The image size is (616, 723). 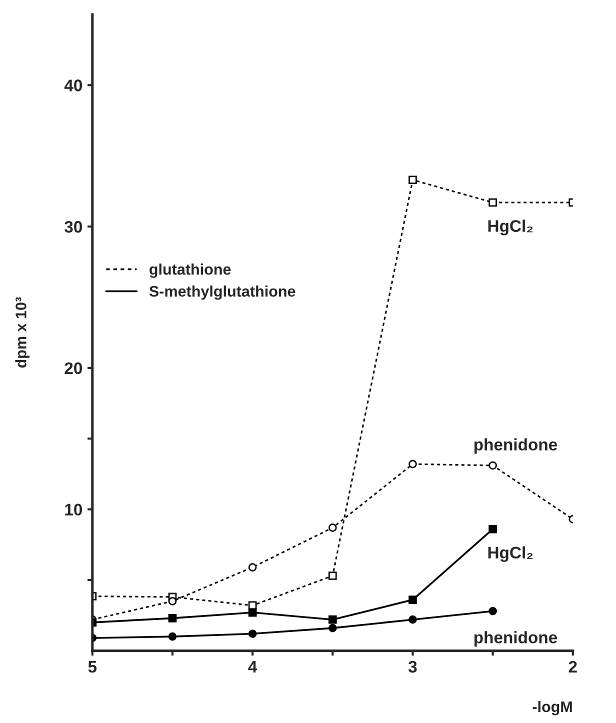 I want to click on x-axis-title: -logM, so click(x=552, y=708).